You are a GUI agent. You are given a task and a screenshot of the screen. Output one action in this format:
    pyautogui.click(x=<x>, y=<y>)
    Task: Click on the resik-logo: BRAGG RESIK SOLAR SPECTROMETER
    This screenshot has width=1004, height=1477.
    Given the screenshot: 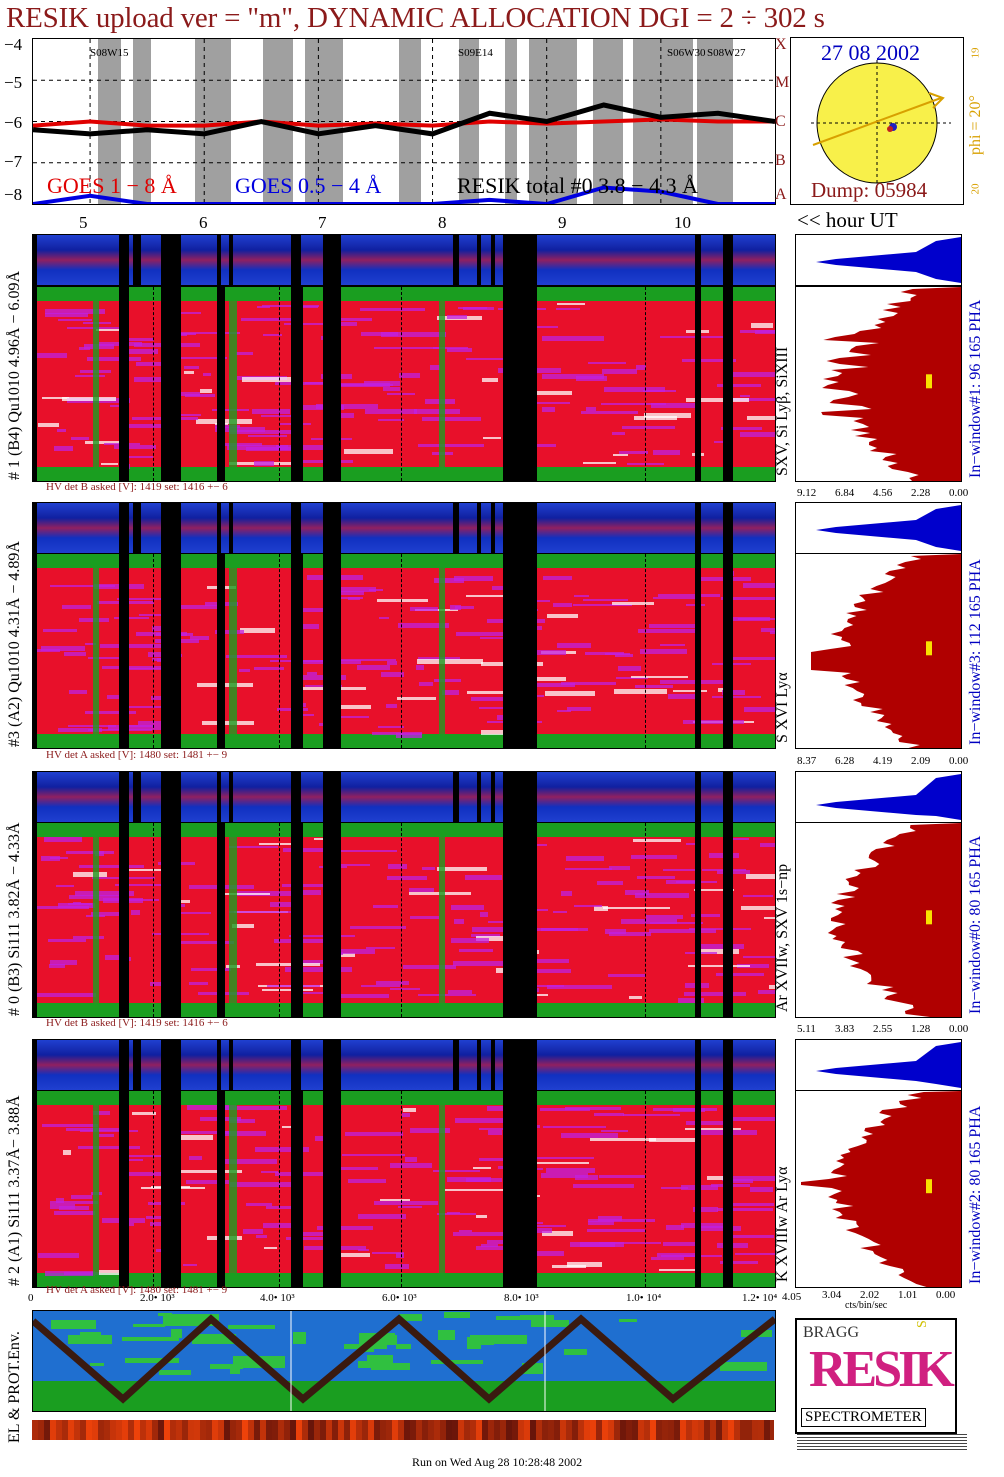 What is the action you would take?
    pyautogui.click(x=876, y=1376)
    